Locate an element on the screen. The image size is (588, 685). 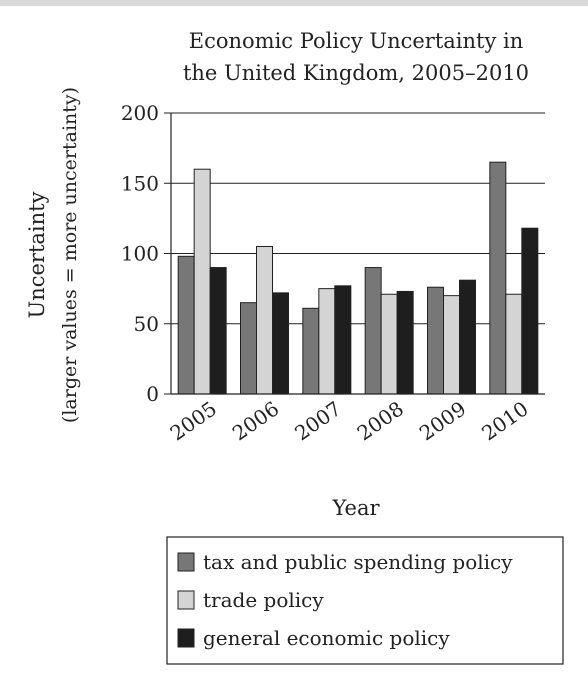
y-tick-label-50: 50 is located at coordinates (146, 324).